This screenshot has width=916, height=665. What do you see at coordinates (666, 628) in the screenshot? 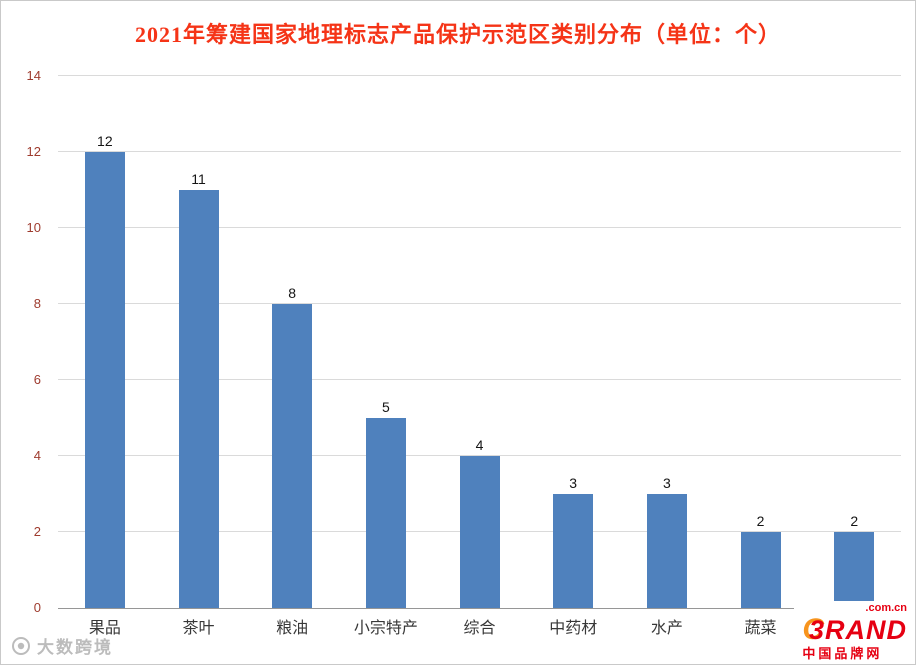
I see `x-category-label: 水产` at bounding box center [666, 628].